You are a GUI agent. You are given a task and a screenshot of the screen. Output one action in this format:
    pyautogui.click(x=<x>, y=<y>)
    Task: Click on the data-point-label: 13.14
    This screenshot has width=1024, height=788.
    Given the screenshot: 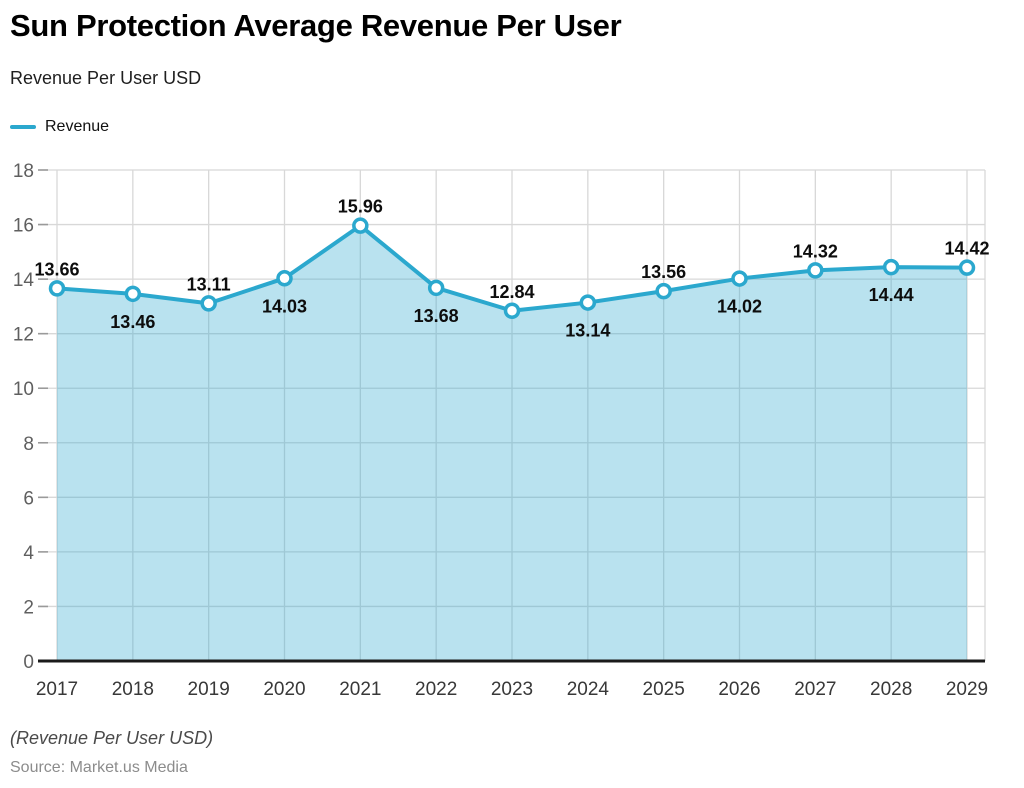 What is the action you would take?
    pyautogui.click(x=587, y=331)
    